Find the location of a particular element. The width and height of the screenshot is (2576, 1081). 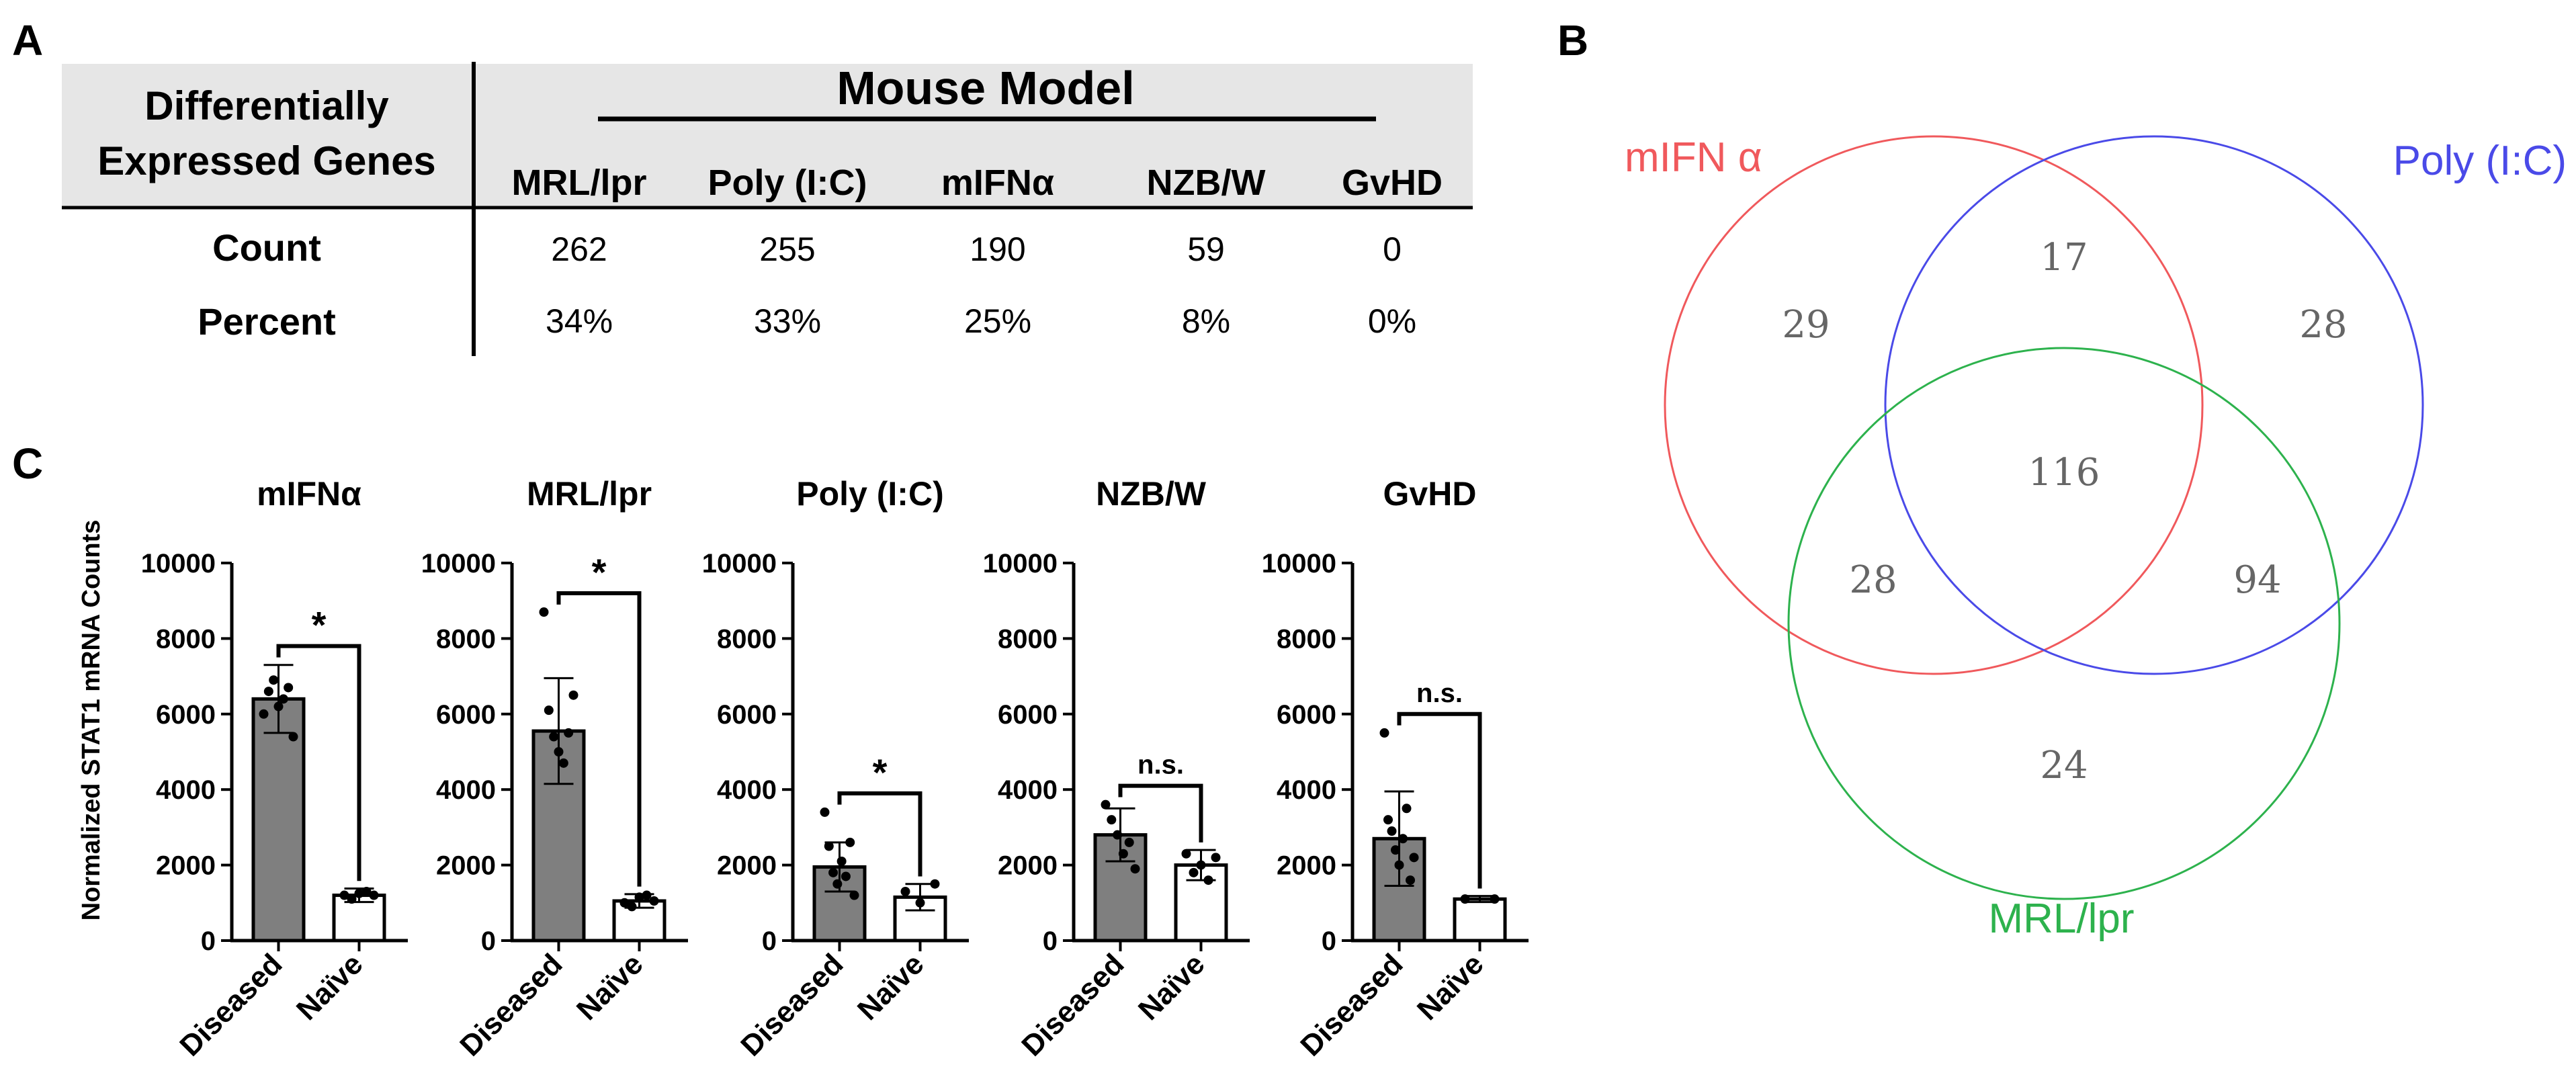

panel-label-a: A is located at coordinates (27, 40).